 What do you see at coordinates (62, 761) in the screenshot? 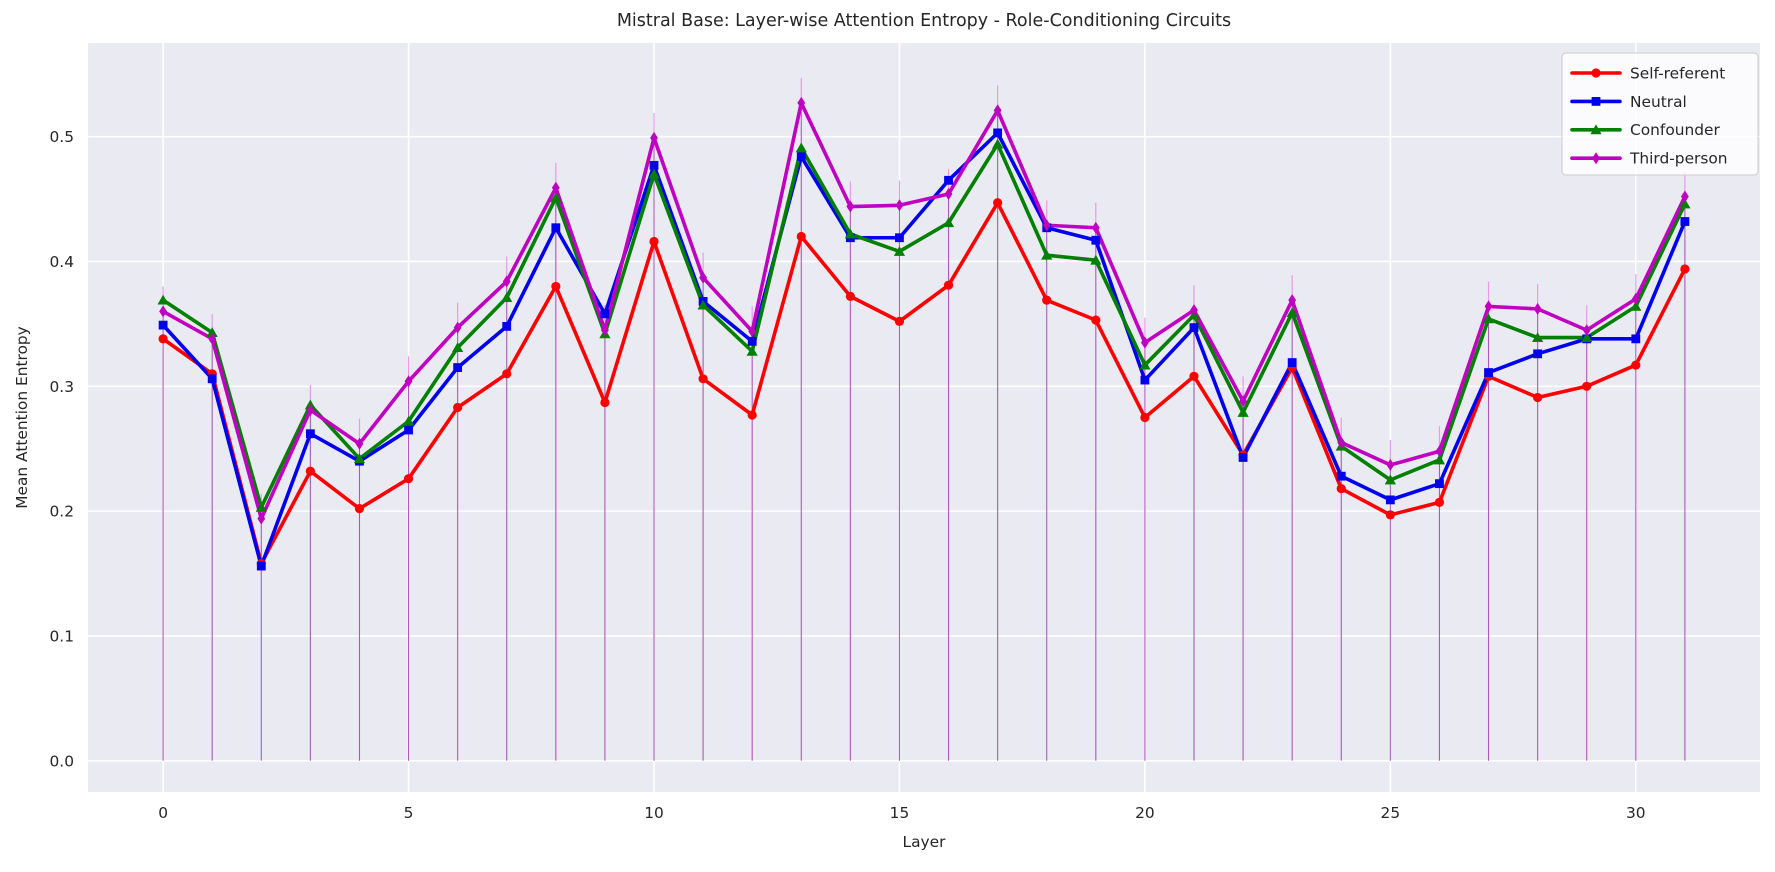
I see `y-tick-label: 0.0` at bounding box center [62, 761].